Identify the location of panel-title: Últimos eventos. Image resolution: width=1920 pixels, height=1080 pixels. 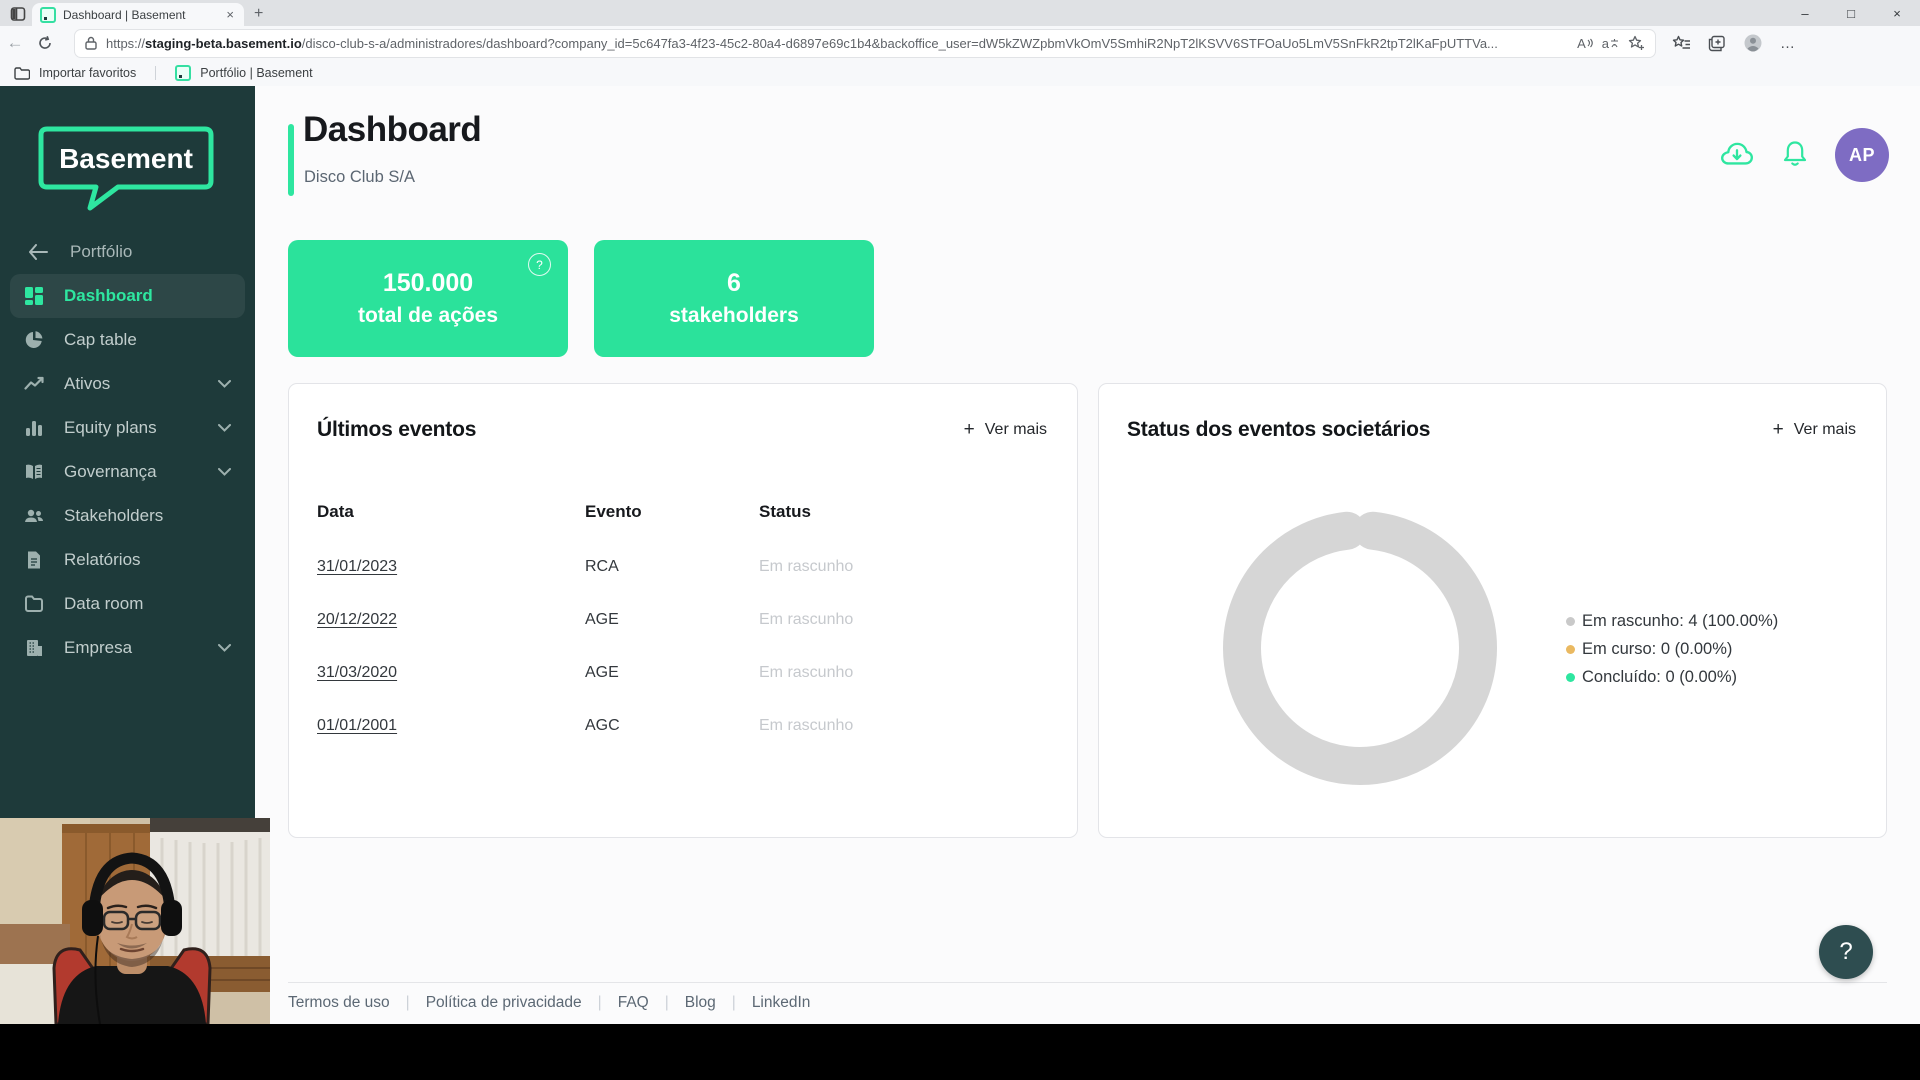
(397, 429).